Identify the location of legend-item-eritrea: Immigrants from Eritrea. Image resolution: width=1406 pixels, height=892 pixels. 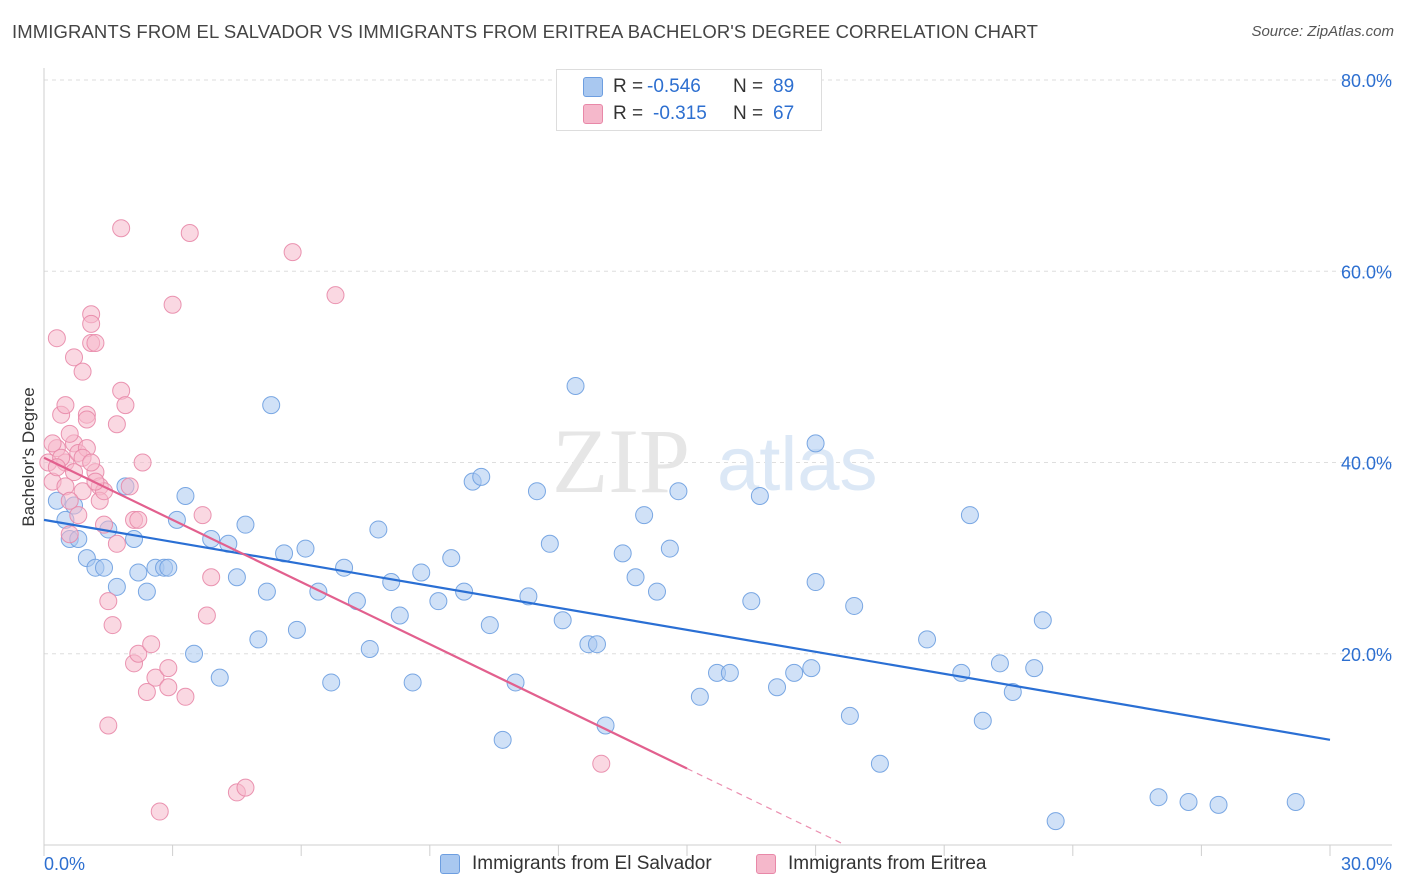
(871, 864).